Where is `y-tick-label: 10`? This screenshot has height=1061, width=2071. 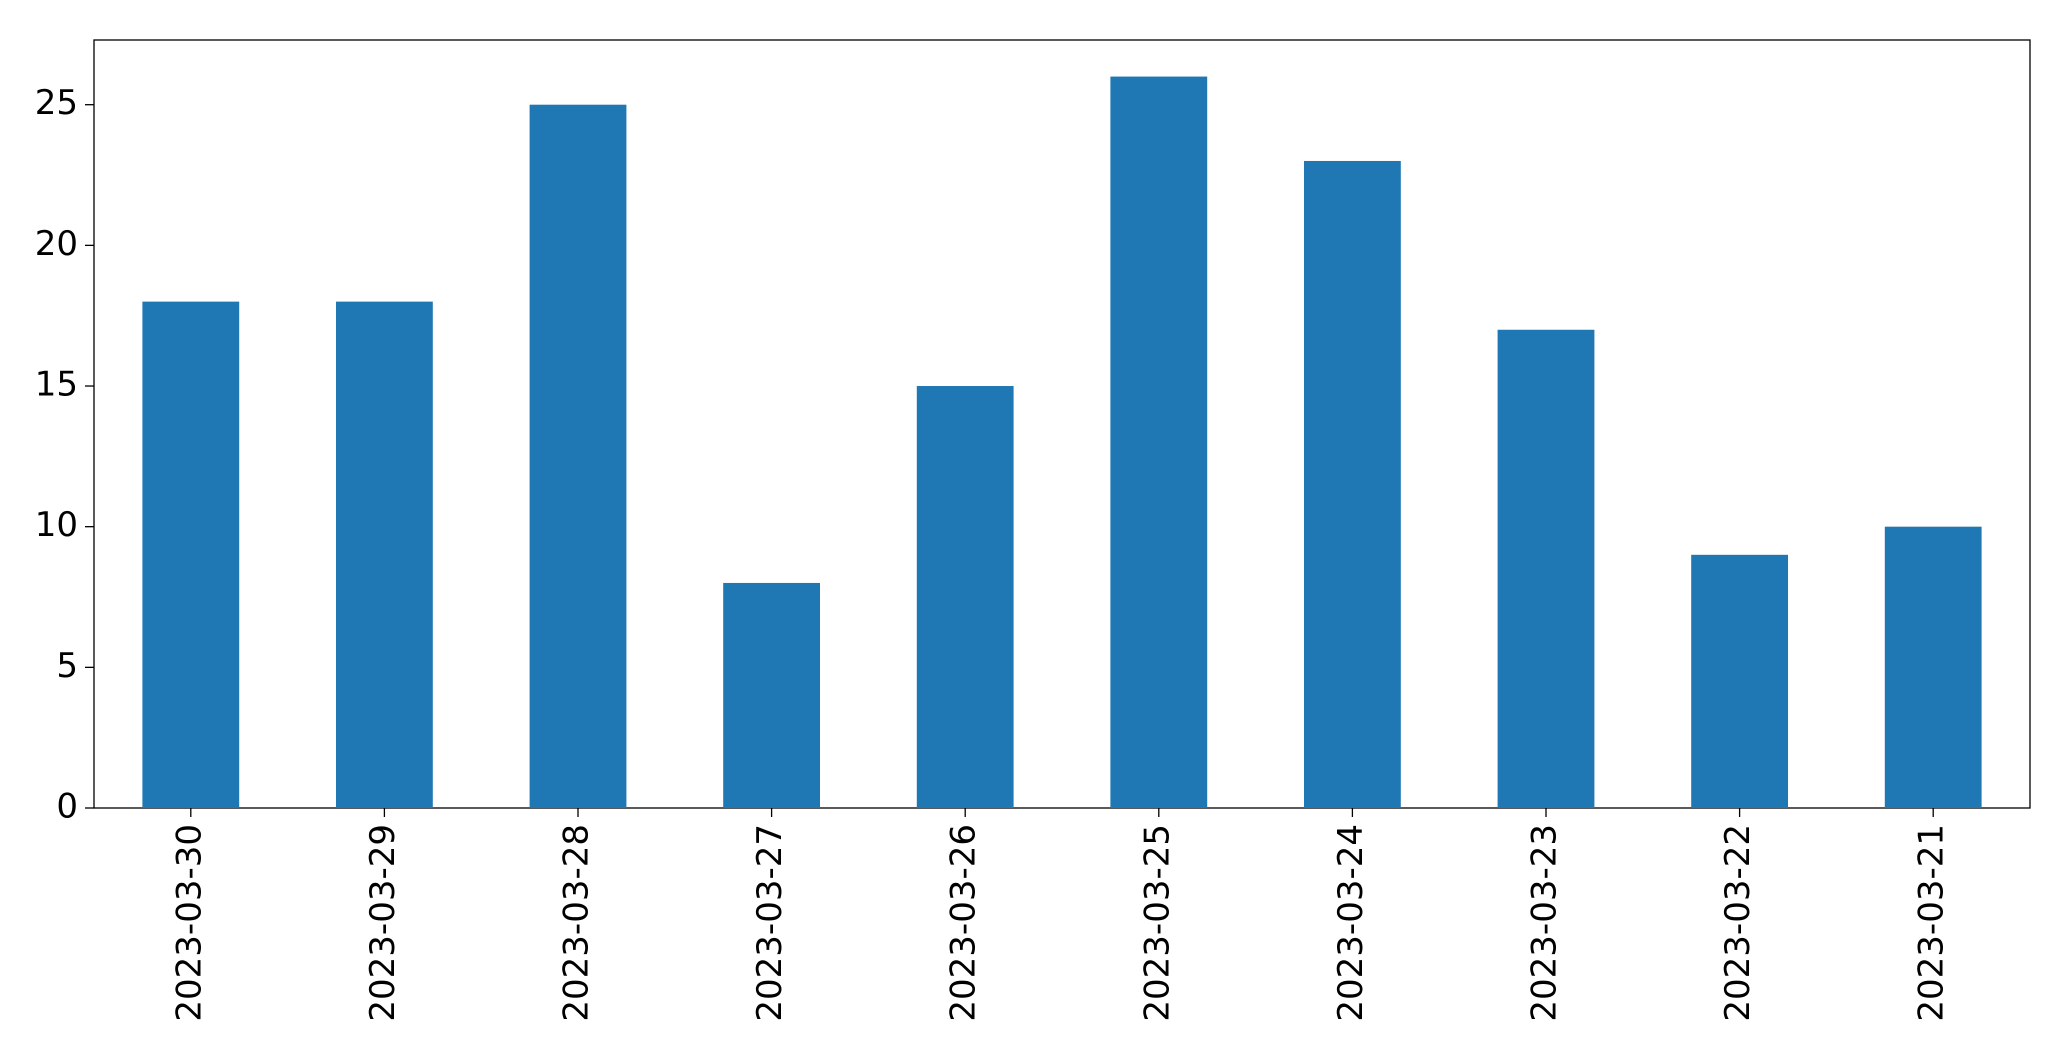
y-tick-label: 10 is located at coordinates (56, 525).